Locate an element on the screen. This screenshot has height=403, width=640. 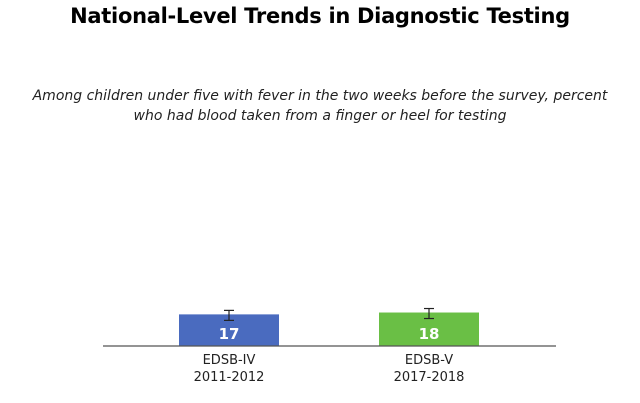
data-label-2: 18 is located at coordinates (429, 334).